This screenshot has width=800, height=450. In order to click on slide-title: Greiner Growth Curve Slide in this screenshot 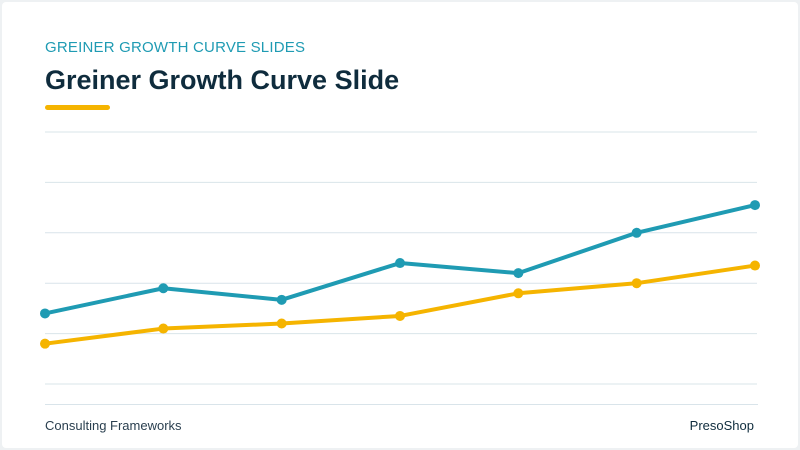, I will do `click(222, 80)`.